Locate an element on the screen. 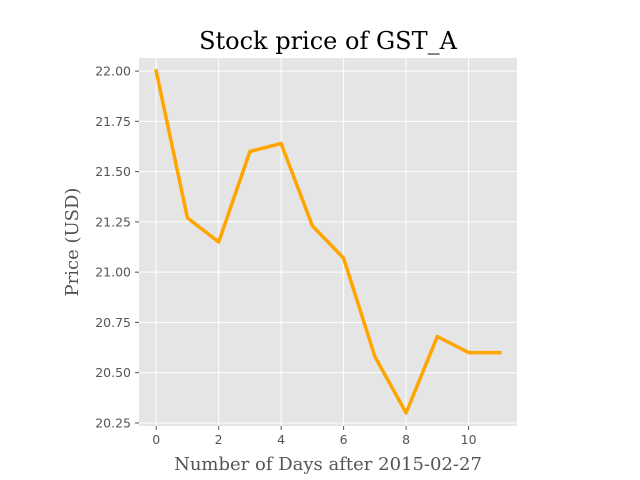  x-tick-label: 2 is located at coordinates (219, 439).